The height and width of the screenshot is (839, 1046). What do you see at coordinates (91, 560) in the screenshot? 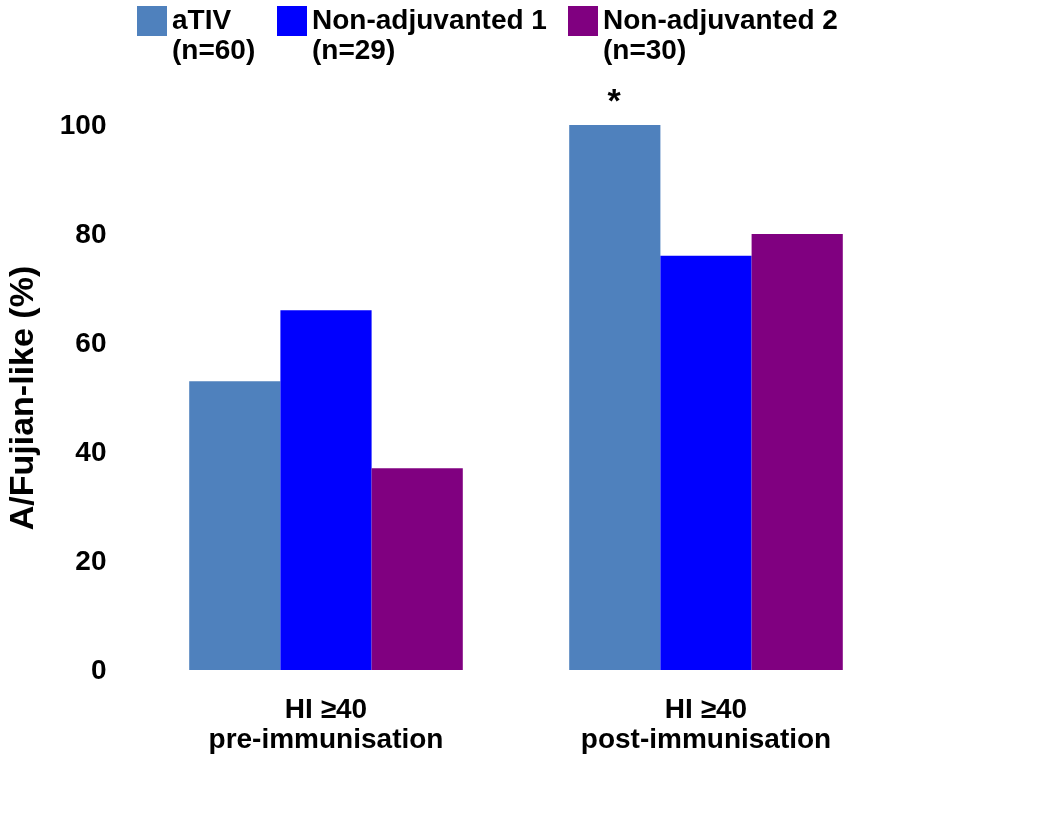
I see `y-tick-label: 20` at bounding box center [91, 560].